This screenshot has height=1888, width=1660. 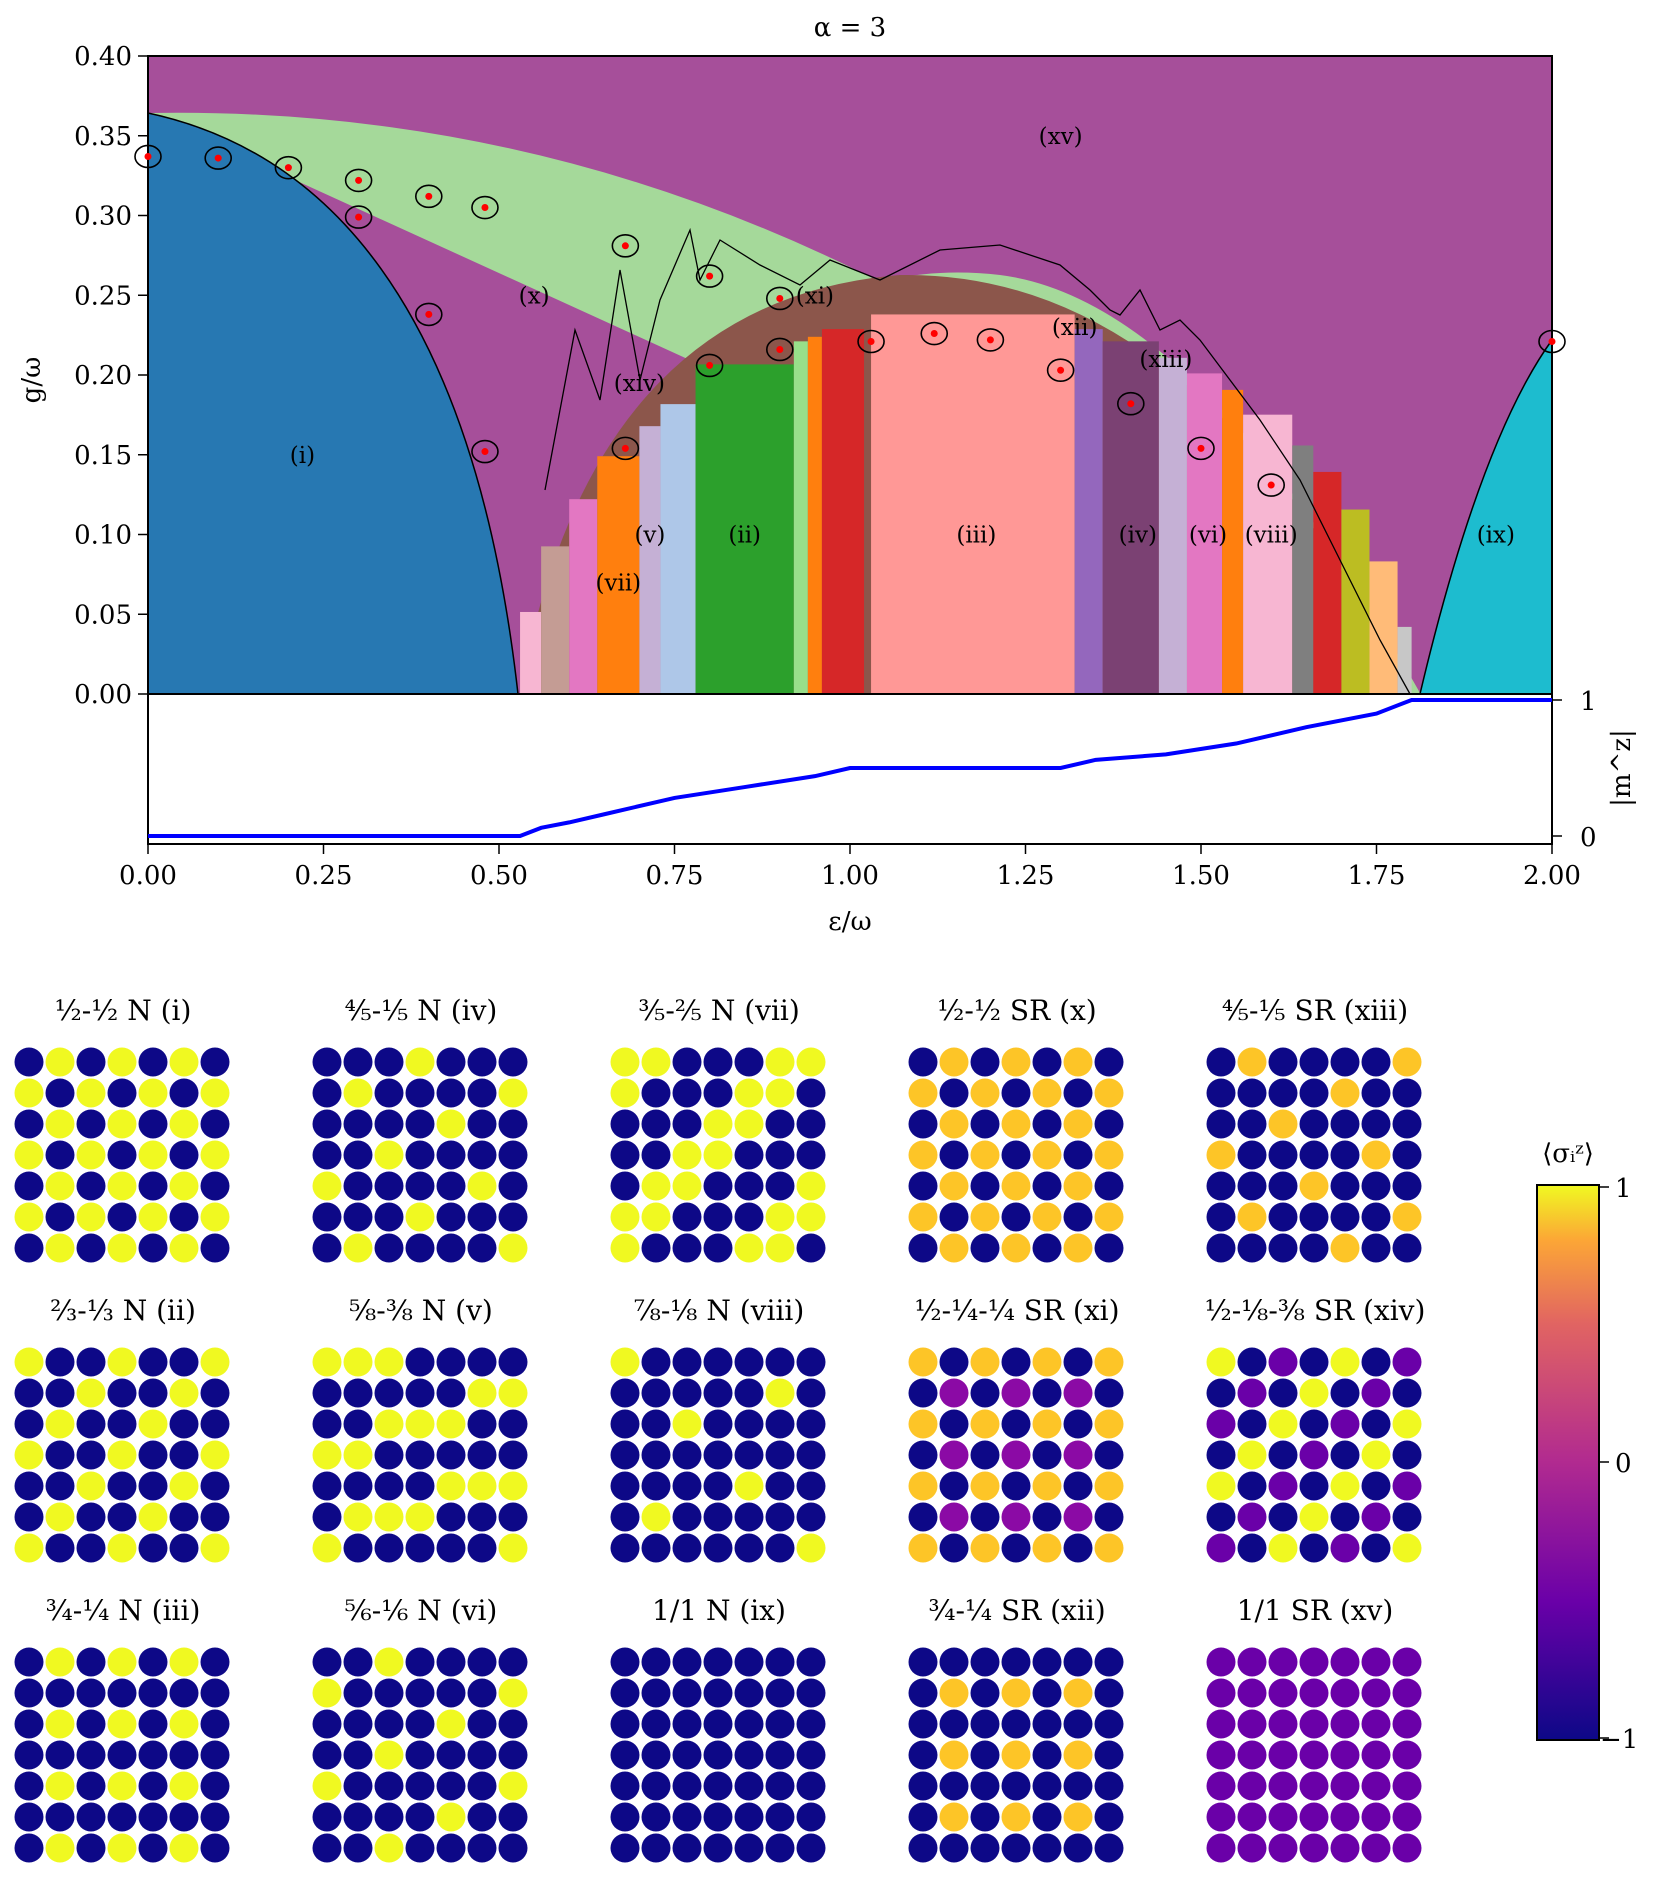 What do you see at coordinates (103, 57) in the screenshot?
I see `y-tick-label: 0.40` at bounding box center [103, 57].